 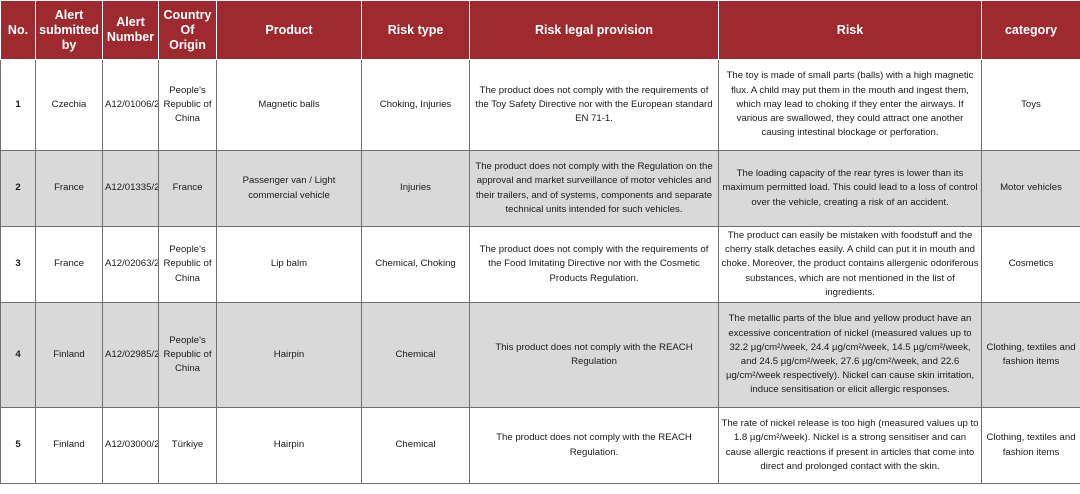 What do you see at coordinates (130, 264) in the screenshot?
I see `cell-alert-number: A12/02063/23` at bounding box center [130, 264].